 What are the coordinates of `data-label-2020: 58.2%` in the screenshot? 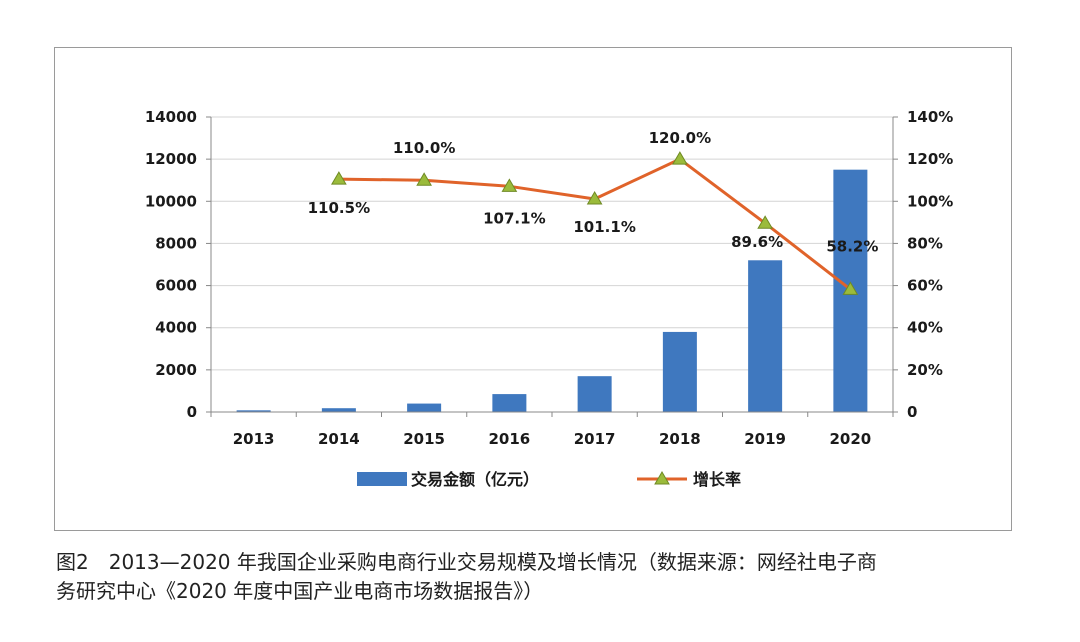 It's located at (852, 246).